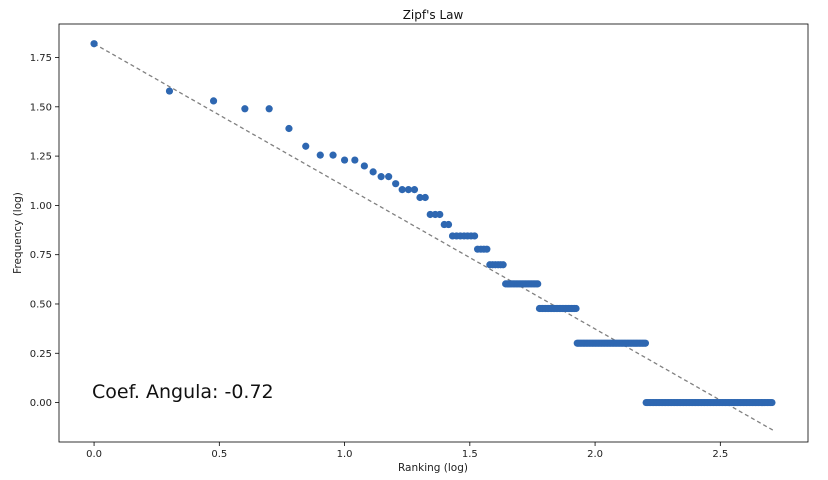  Describe the element at coordinates (41, 304) in the screenshot. I see `y-tick-label: 0.50` at that location.